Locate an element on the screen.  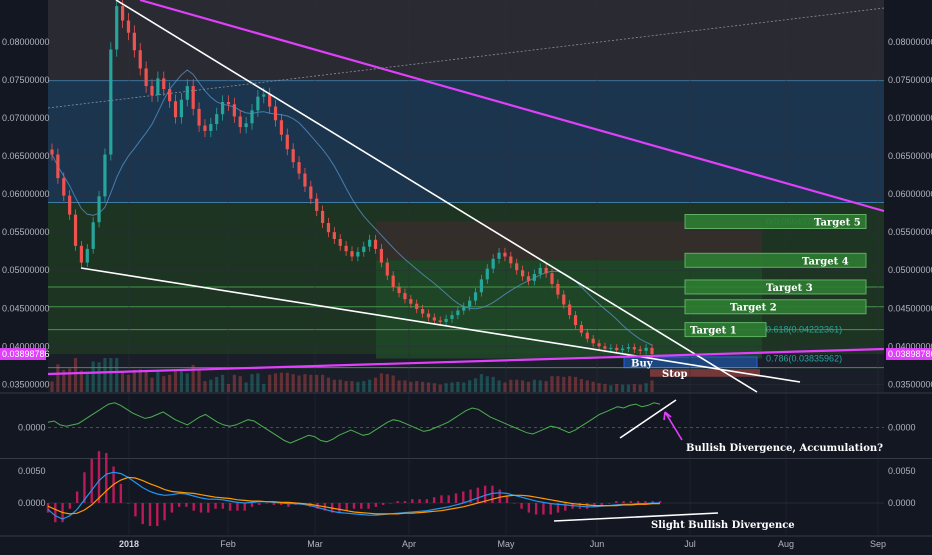
price-tick-label-right: 0.04000000 is located at coordinates (910, 346).